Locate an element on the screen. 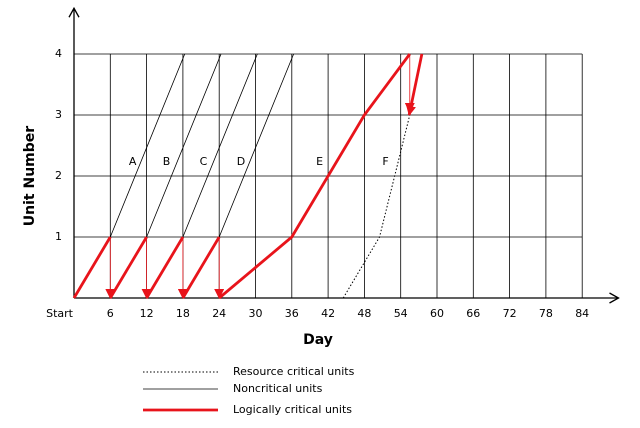 This screenshot has height=428, width=640. x-tick-label: 24 is located at coordinates (219, 313).